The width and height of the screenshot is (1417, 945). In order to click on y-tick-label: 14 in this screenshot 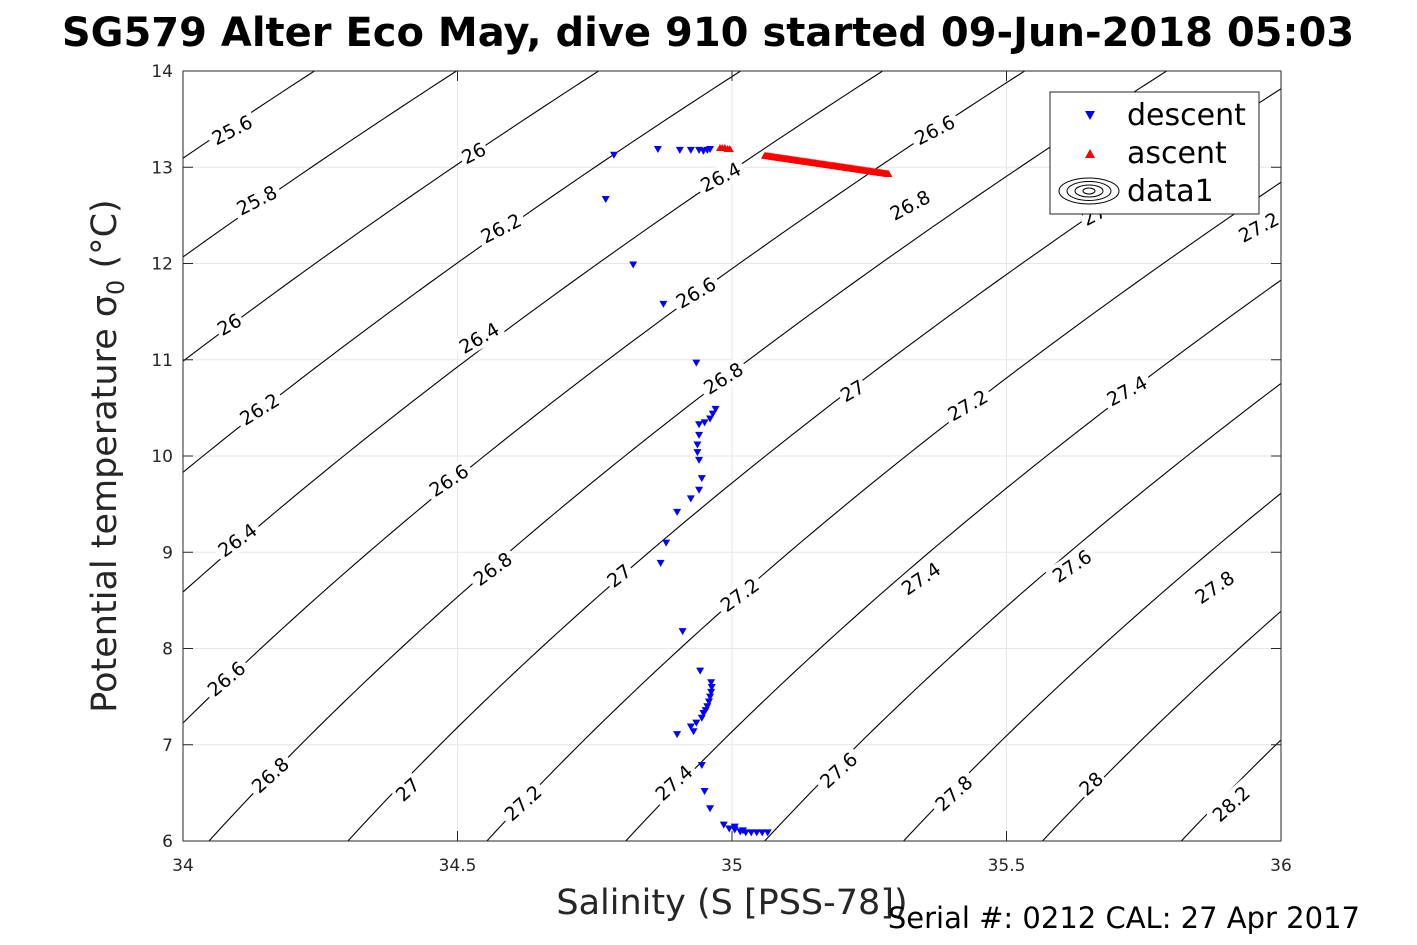, I will do `click(162, 72)`.